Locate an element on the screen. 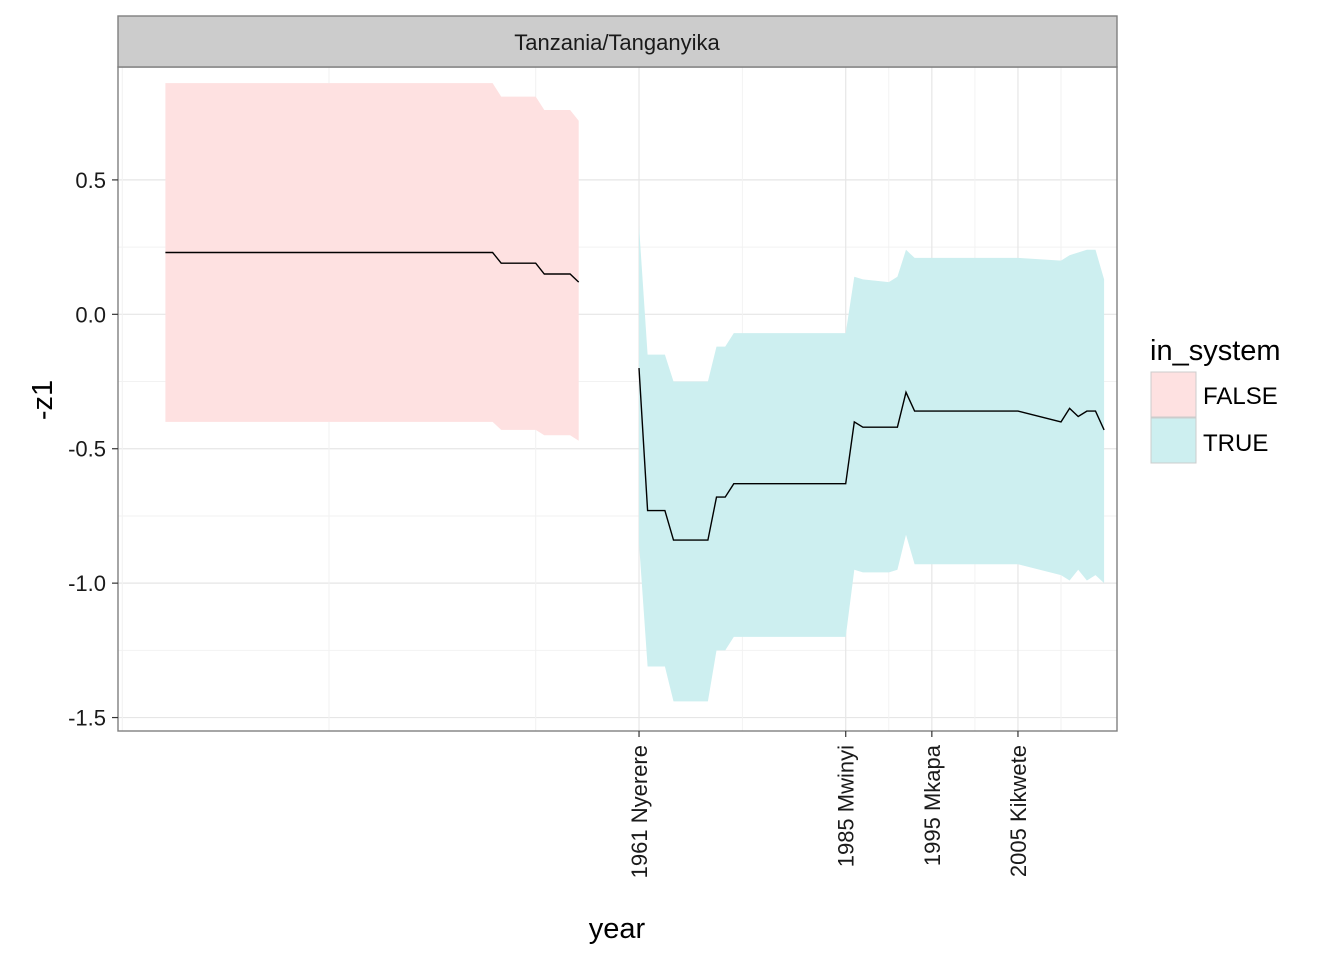 This screenshot has width=1344, height=960. x-tick-label: 1995 Mkapa is located at coordinates (932, 805).